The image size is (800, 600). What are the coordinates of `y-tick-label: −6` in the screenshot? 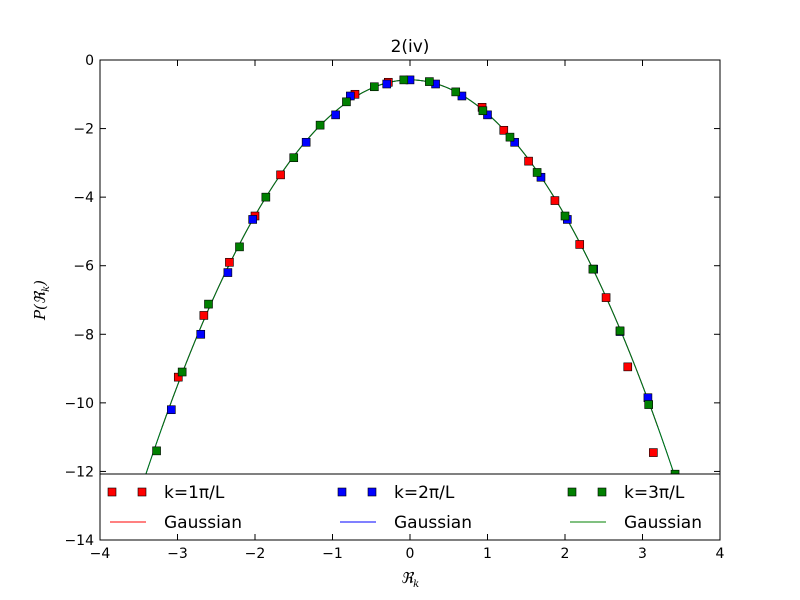 It's located at (83, 267).